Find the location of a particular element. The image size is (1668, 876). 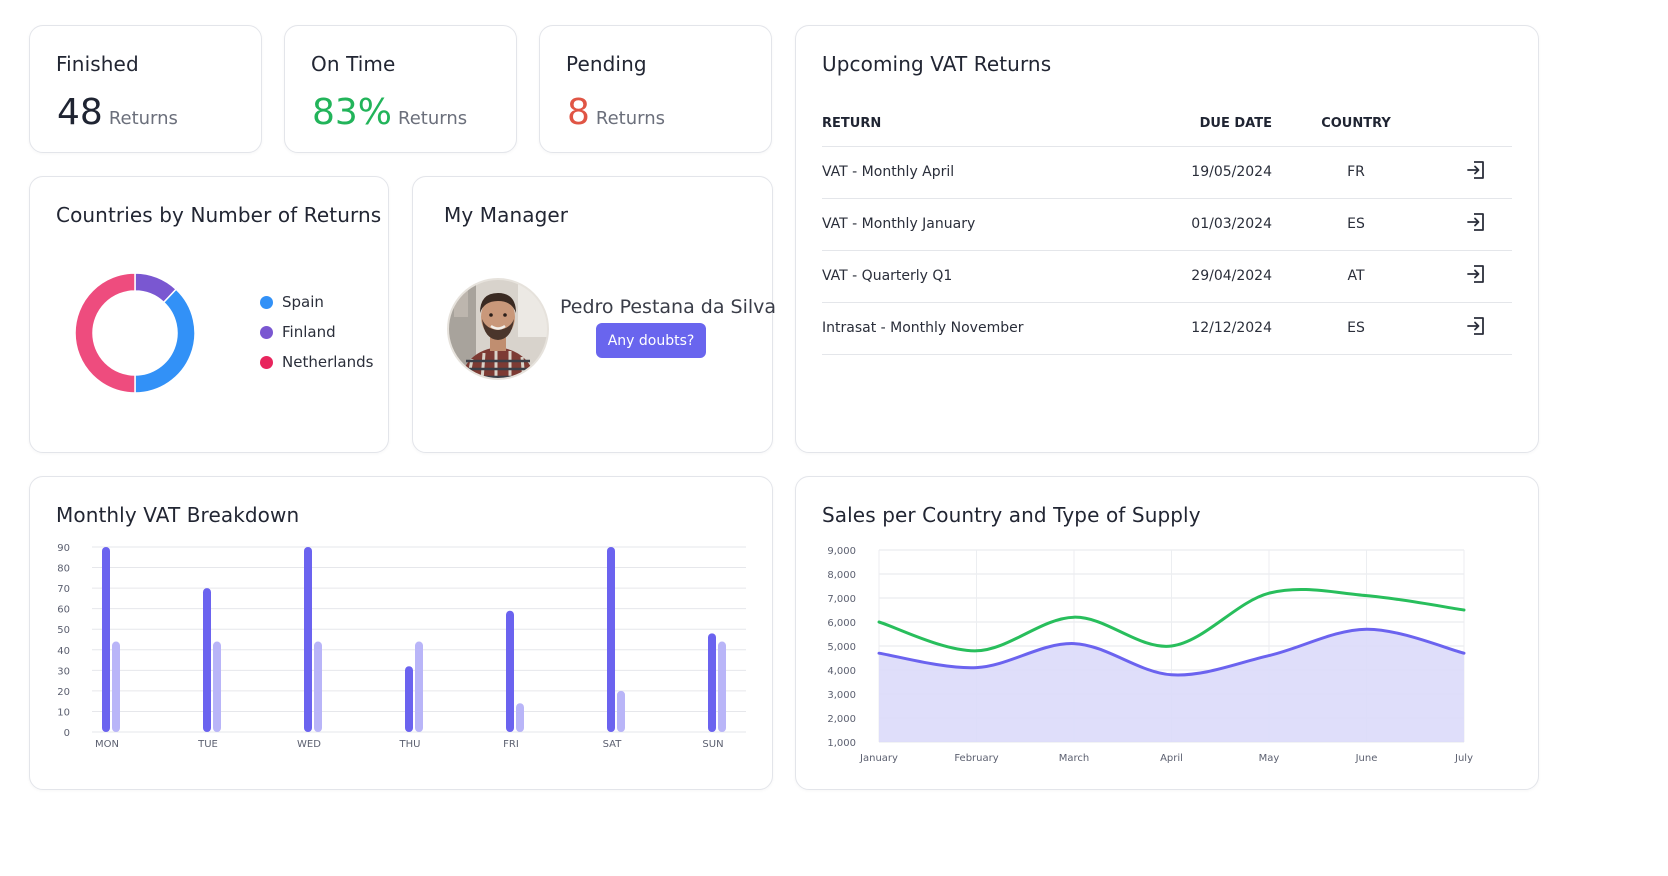

table-row: VAT - Monthly January 01/03/2024 ES is located at coordinates (1167, 224).